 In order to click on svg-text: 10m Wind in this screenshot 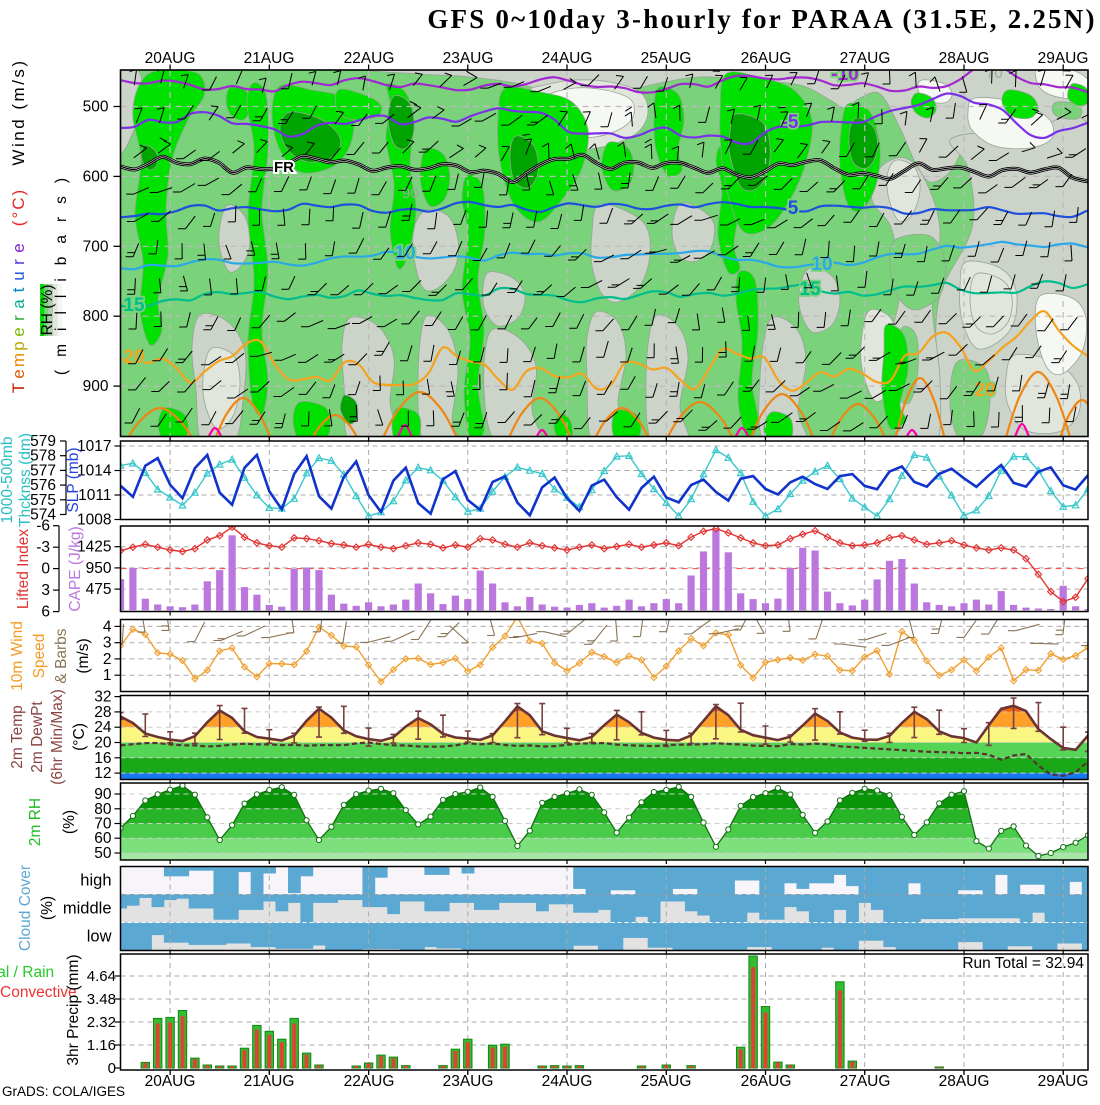, I will do `click(17, 656)`.